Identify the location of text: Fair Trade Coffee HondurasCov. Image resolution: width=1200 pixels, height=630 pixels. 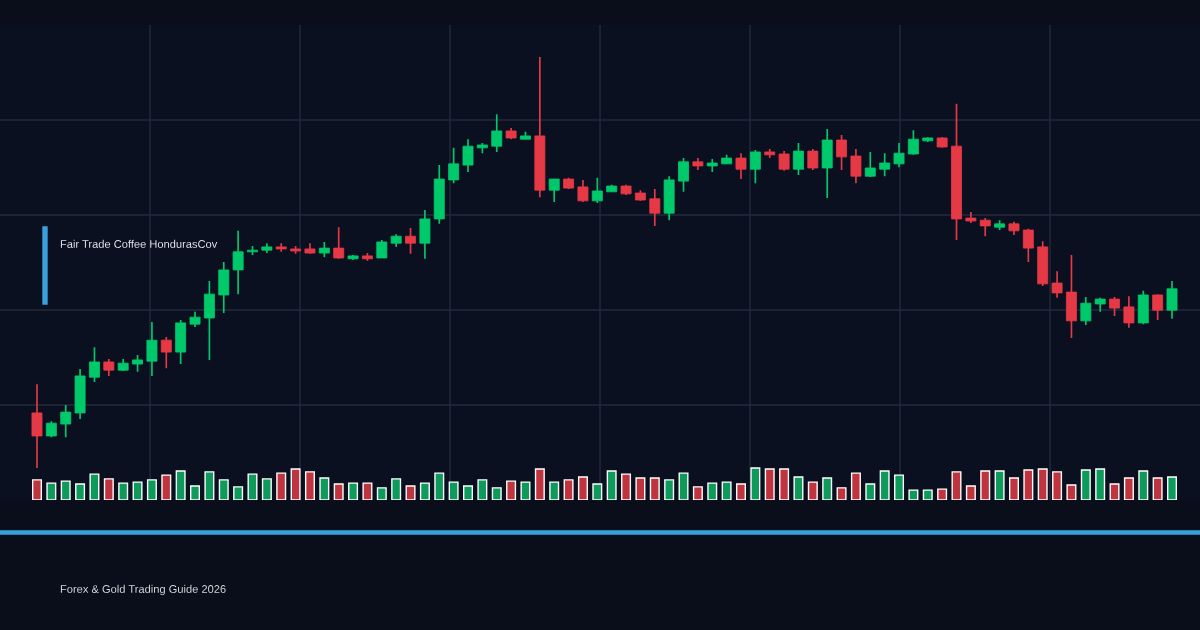
(139, 243).